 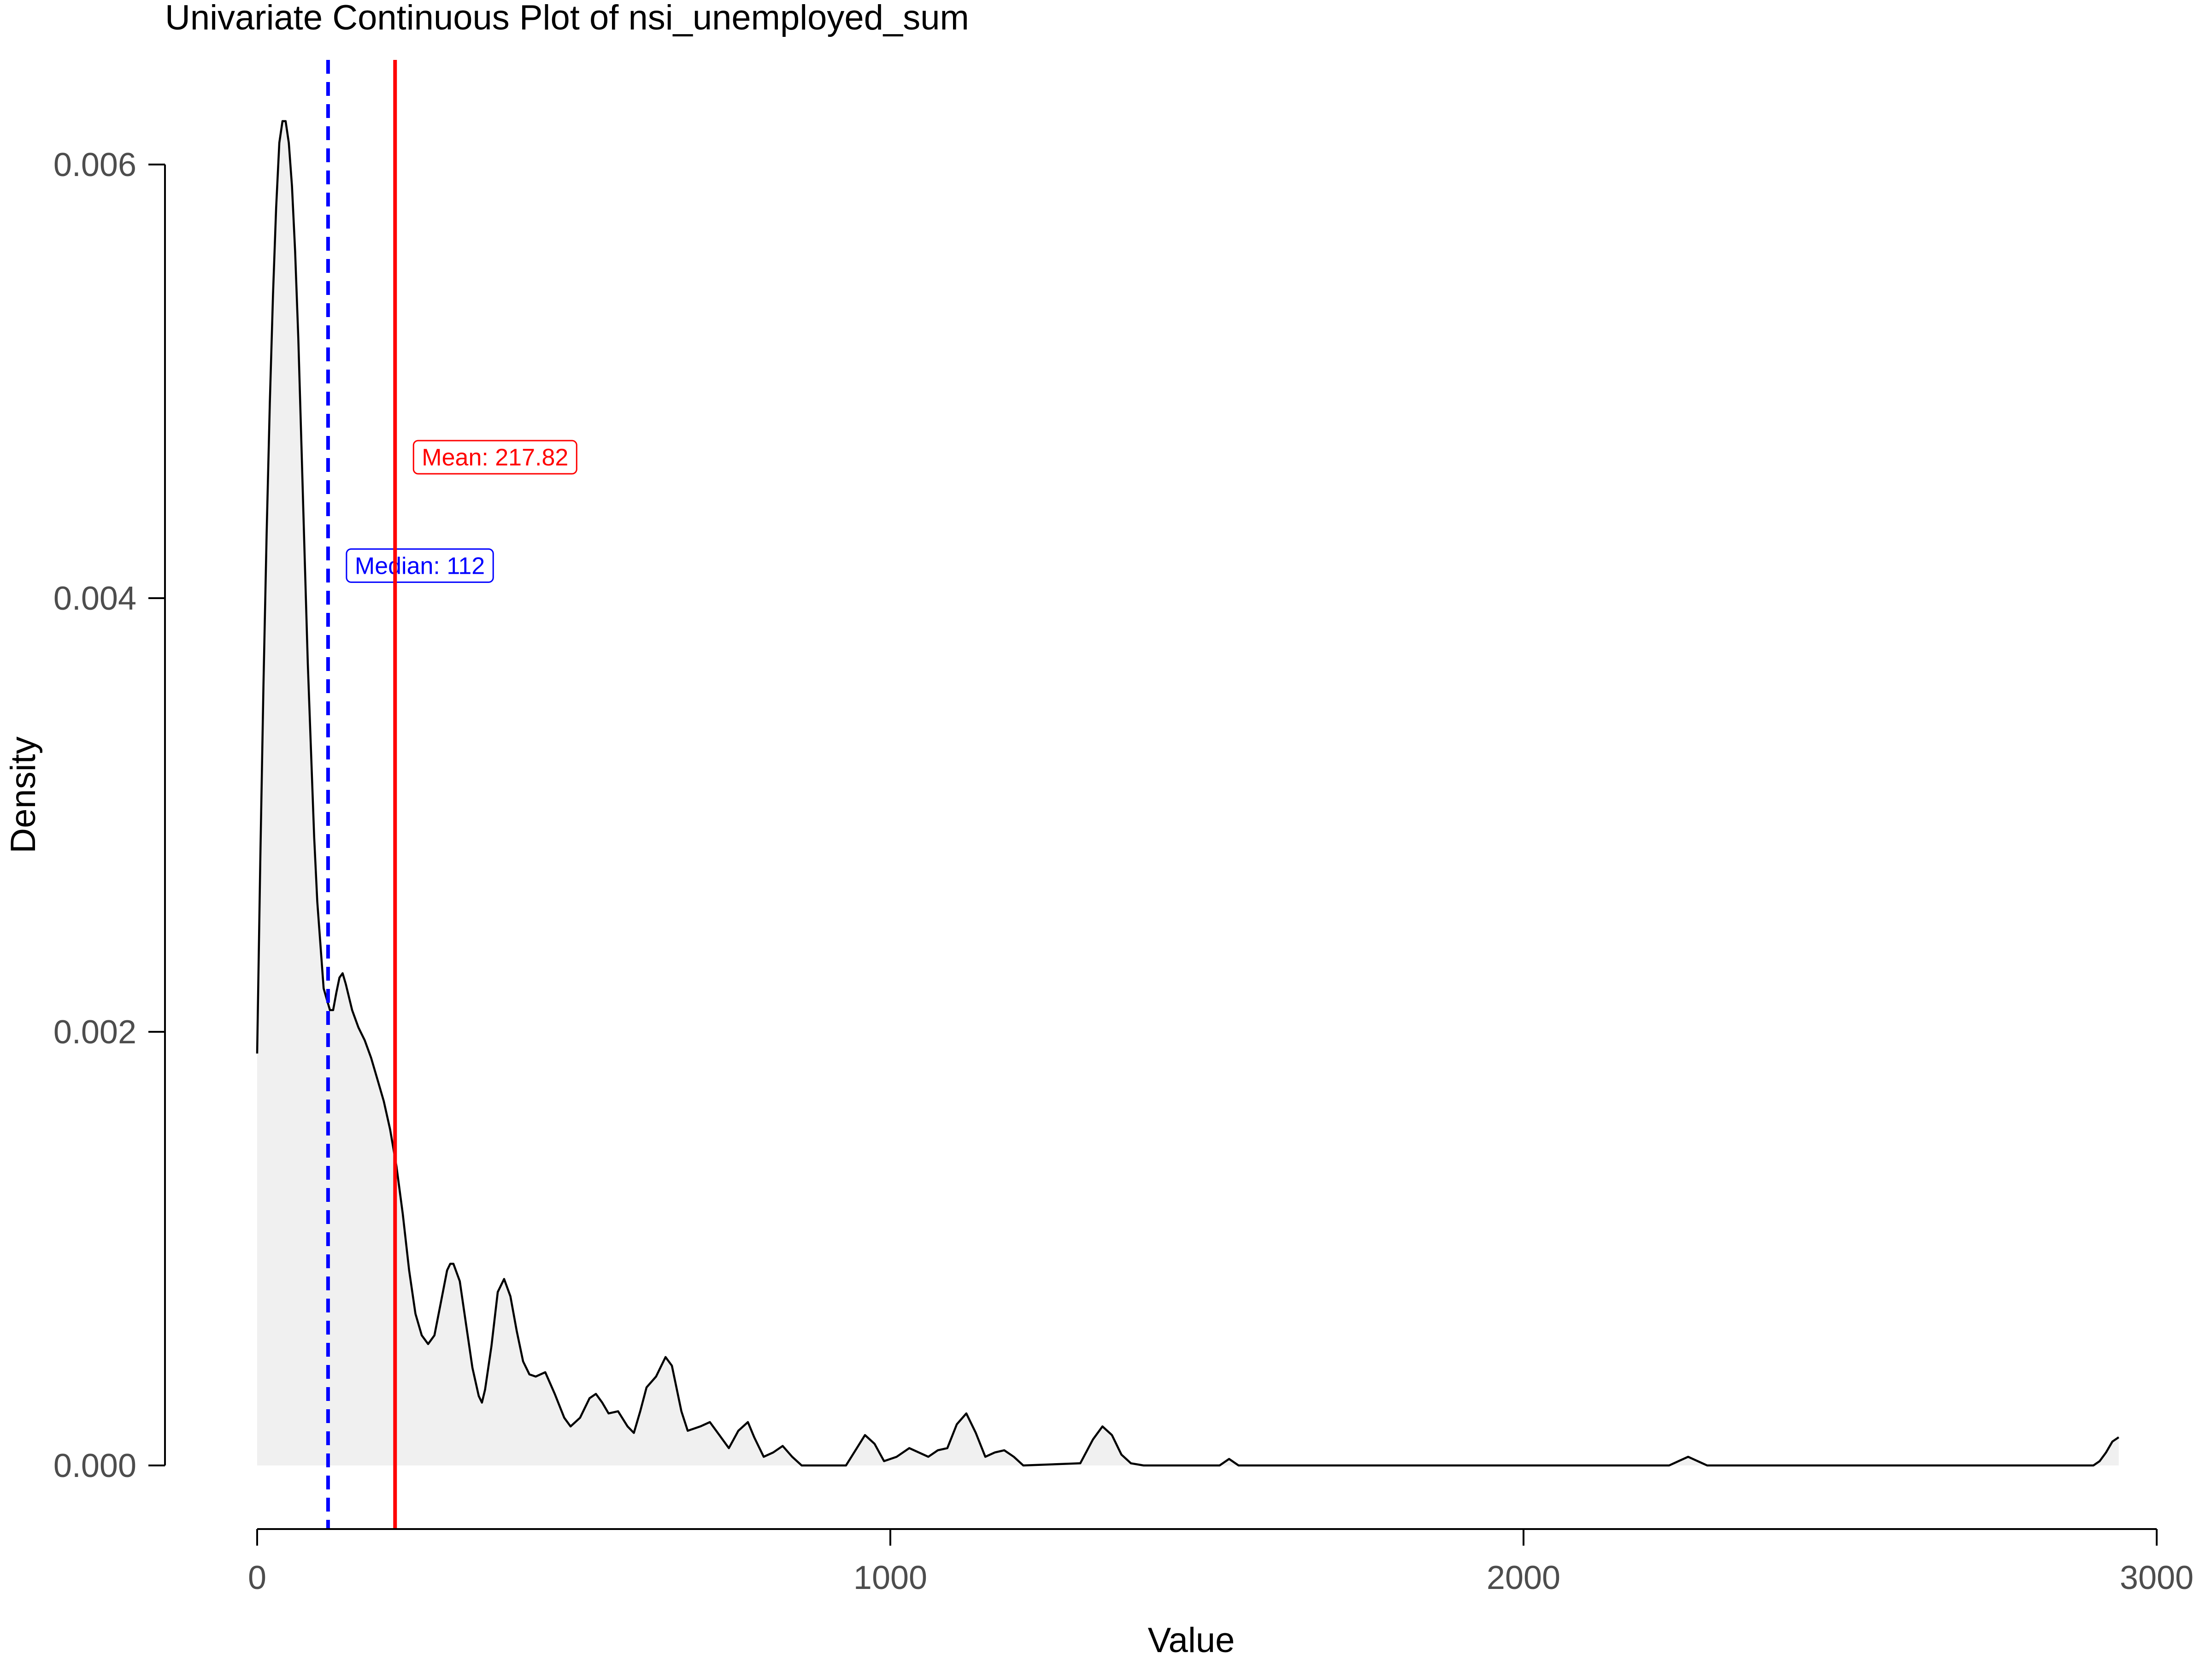 What do you see at coordinates (2157, 1577) in the screenshot?
I see `x-tick-label: 3000` at bounding box center [2157, 1577].